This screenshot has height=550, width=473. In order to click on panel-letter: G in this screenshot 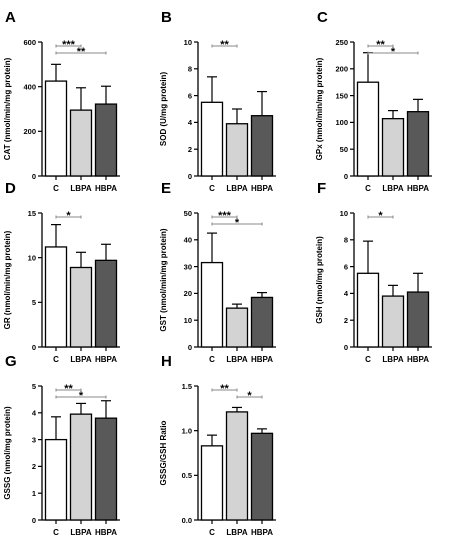, I will do `click(11, 361)`.